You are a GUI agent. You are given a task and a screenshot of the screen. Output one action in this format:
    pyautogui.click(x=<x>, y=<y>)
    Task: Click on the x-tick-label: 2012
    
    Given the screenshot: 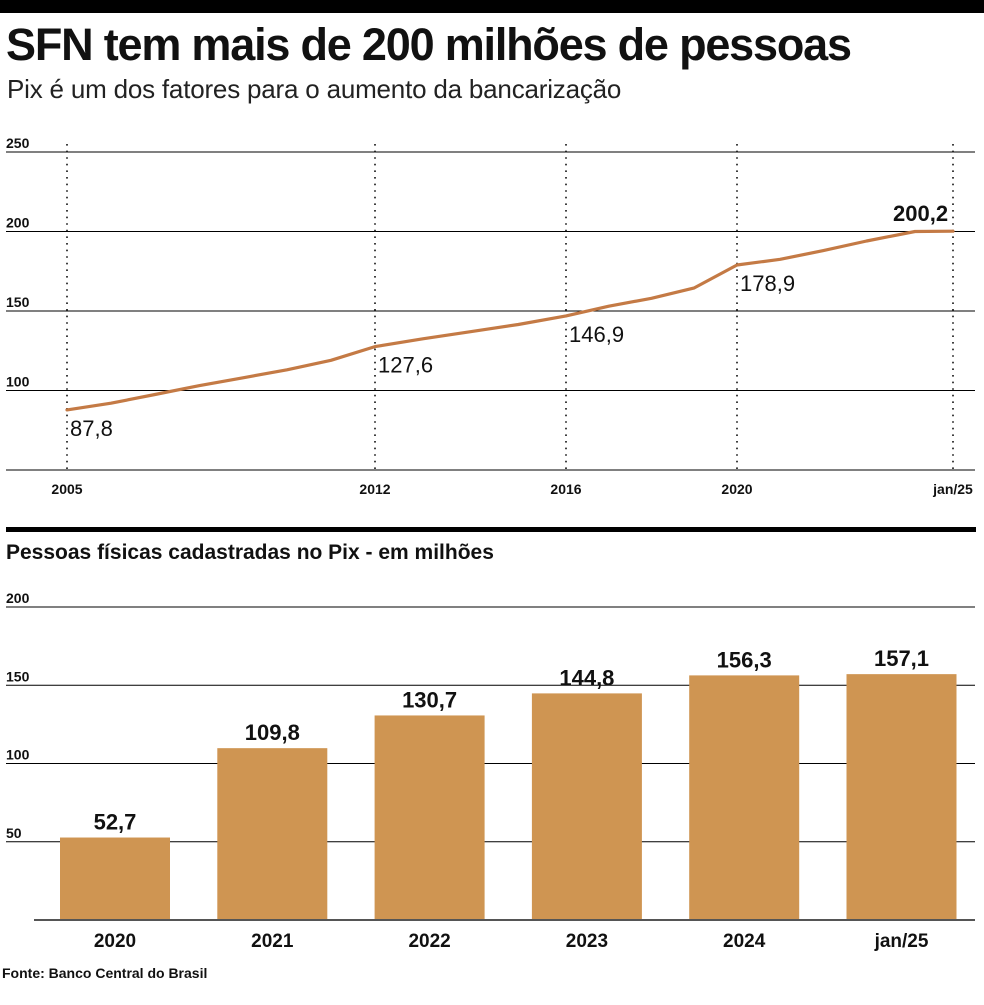 What is the action you would take?
    pyautogui.click(x=374, y=489)
    